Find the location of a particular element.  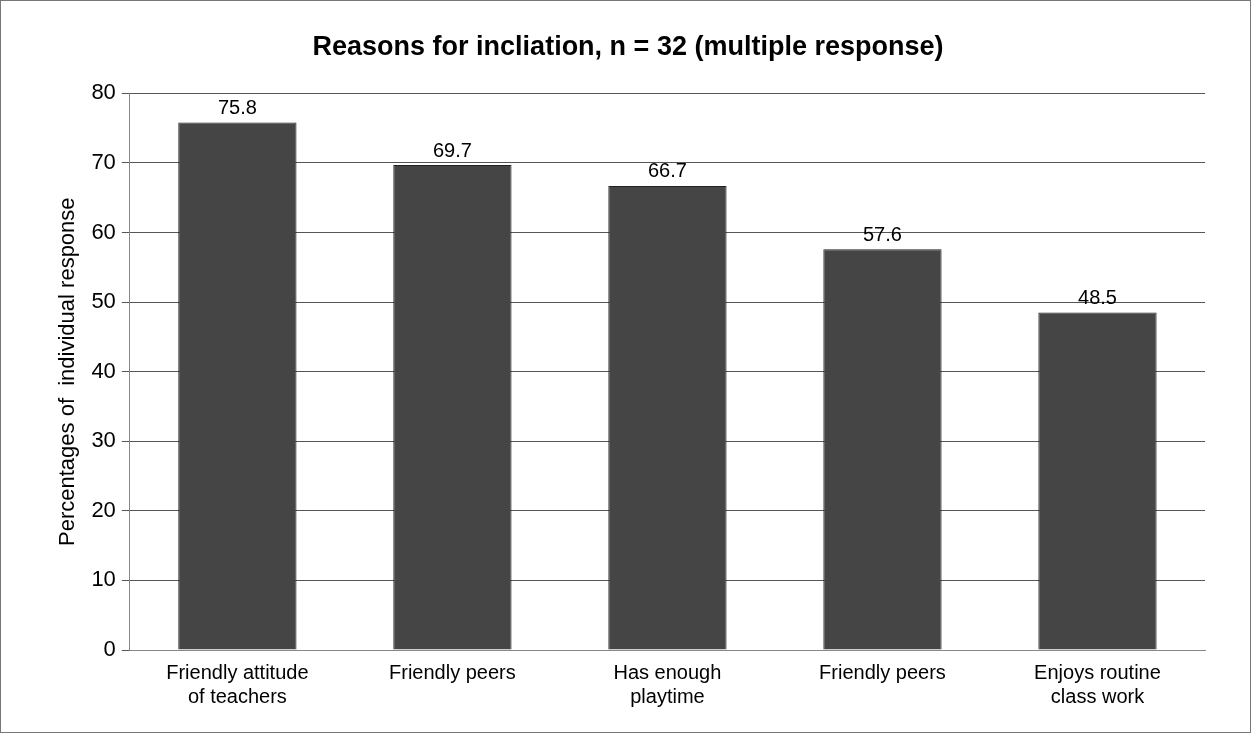

y-tick-label: 50 is located at coordinates (103, 301).